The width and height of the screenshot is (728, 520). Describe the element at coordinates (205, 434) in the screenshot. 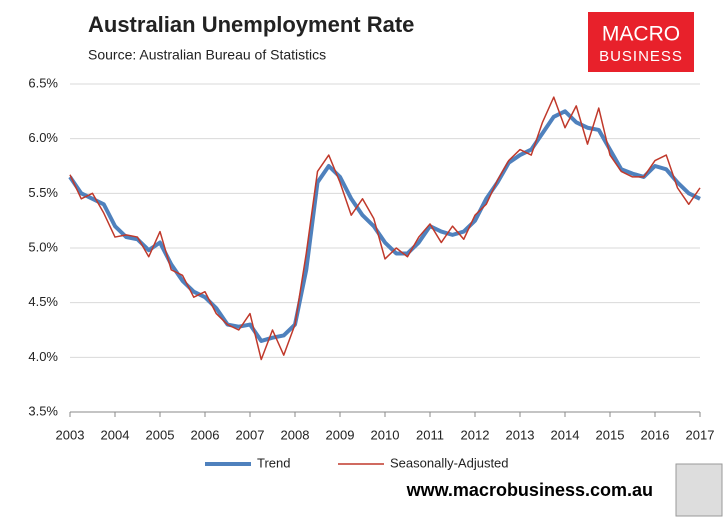

I see `x-tick-label: 2006` at that location.